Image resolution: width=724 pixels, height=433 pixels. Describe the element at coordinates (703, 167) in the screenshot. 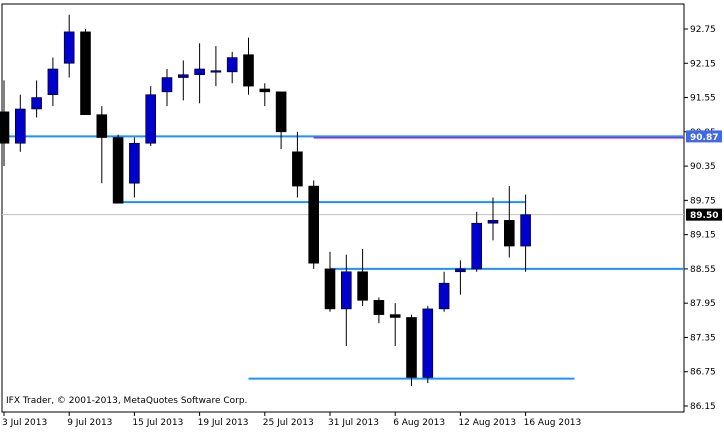

I see `y-tick-label: 90.35` at that location.